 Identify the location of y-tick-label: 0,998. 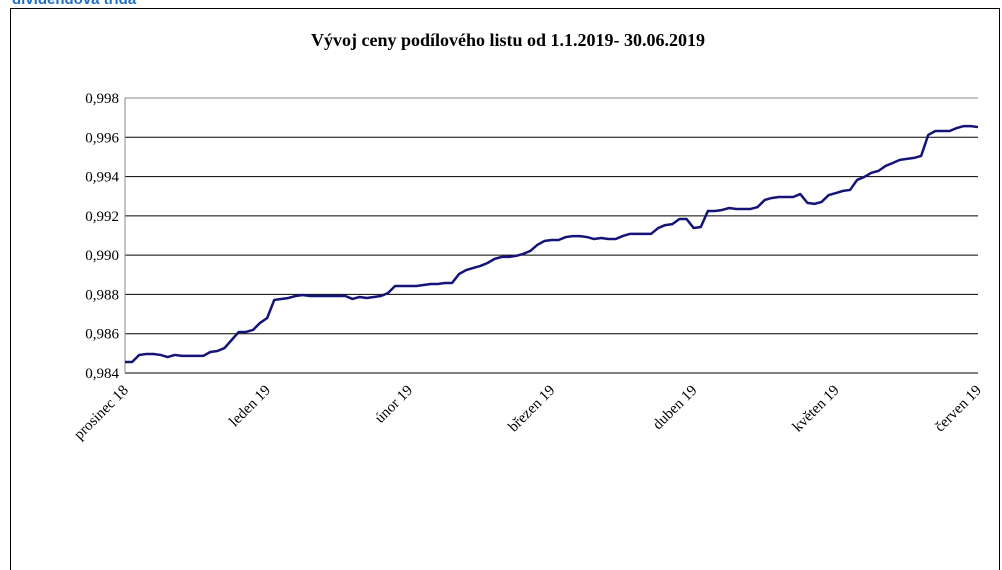
(102, 99).